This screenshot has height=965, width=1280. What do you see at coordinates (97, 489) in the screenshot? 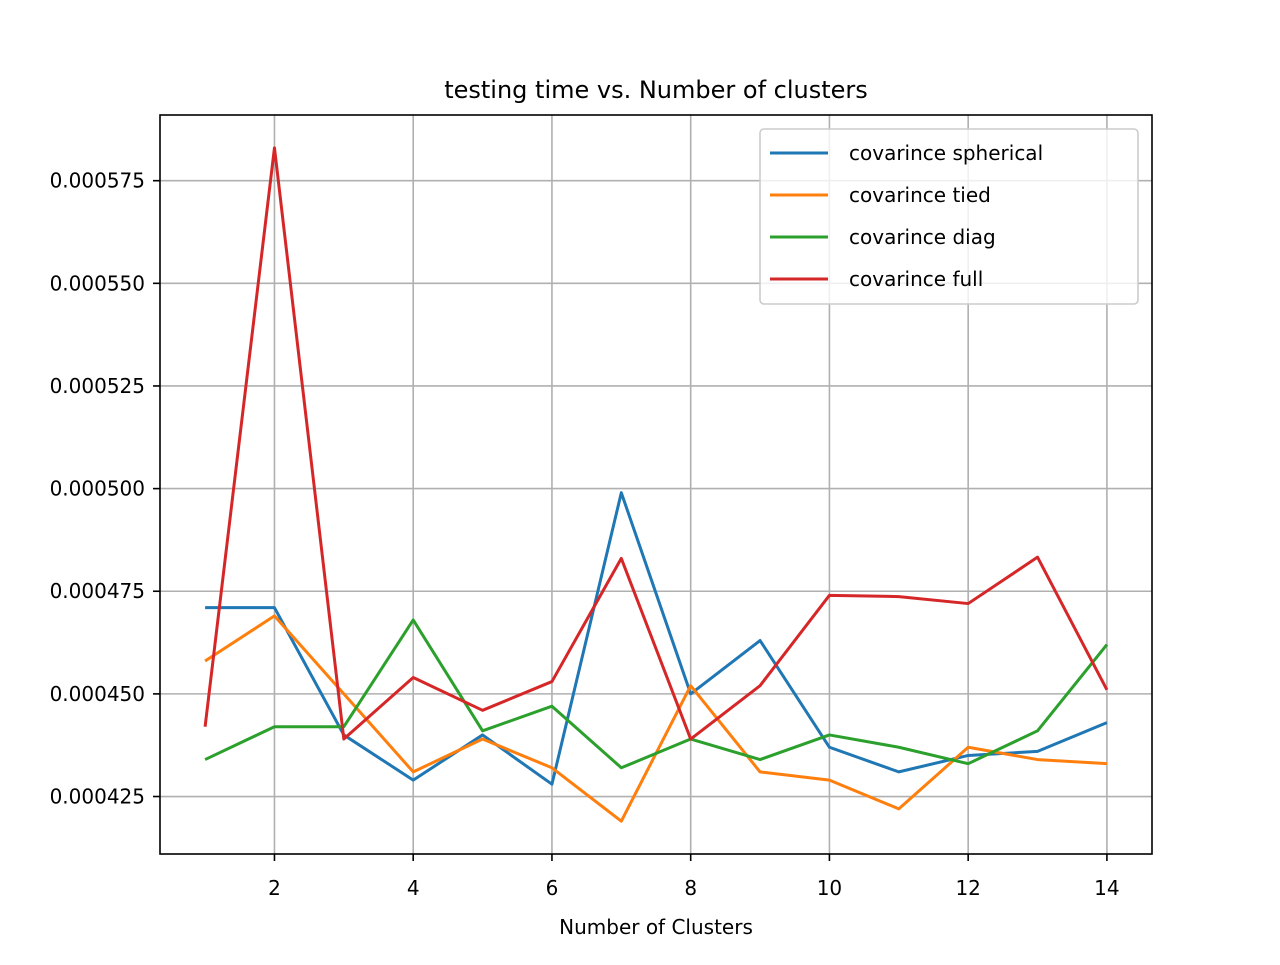
I see `y-tick-label: 0.000500` at bounding box center [97, 489].